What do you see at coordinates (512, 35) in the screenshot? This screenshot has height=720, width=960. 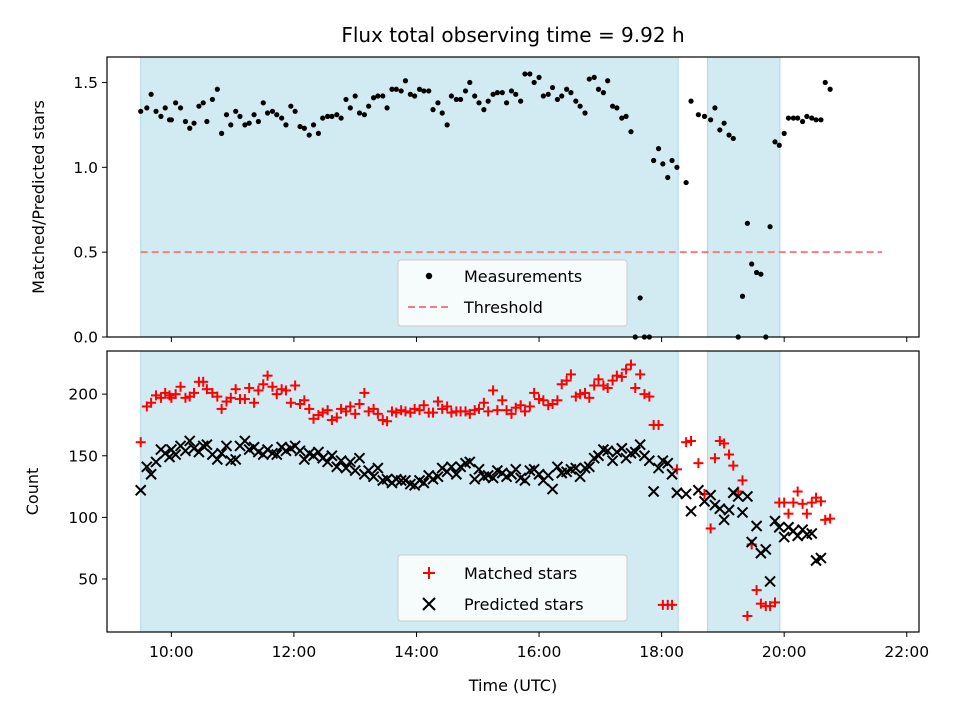 I see `chart-title: Flux total observing time = 9.92 h` at bounding box center [512, 35].